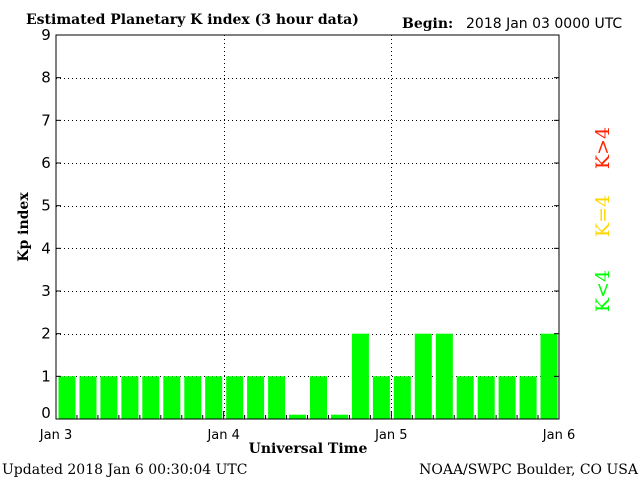 This screenshot has width=640, height=480. Describe the element at coordinates (603, 291) in the screenshot. I see `legend-k-less-4: K<4` at that location.